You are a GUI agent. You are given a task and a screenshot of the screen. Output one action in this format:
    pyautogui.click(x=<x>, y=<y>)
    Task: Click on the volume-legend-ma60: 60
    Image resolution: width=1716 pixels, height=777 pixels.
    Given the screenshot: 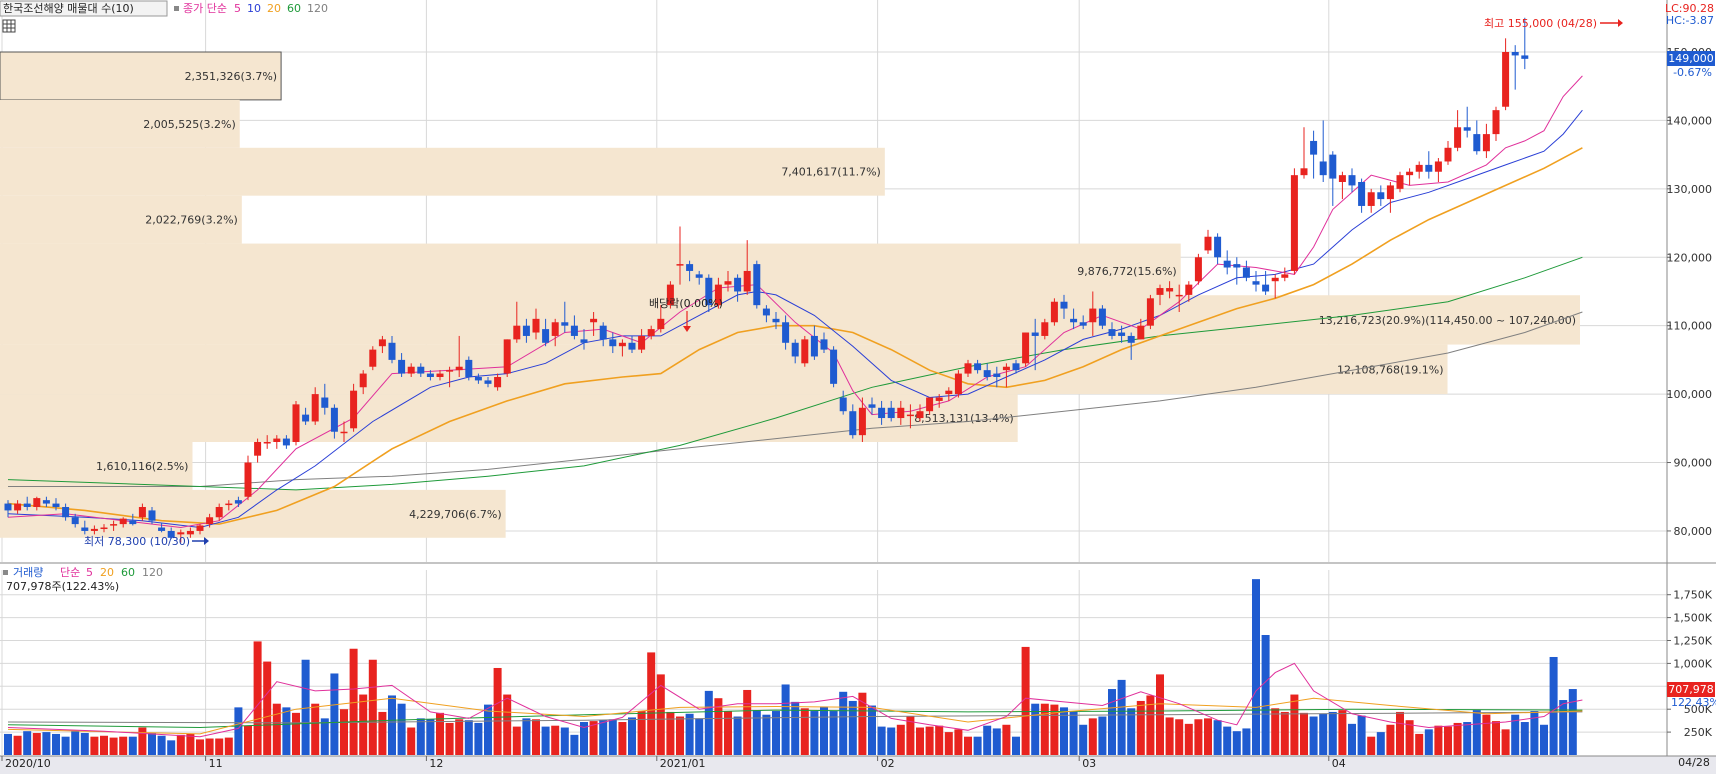 What is the action you would take?
    pyautogui.click(x=128, y=572)
    